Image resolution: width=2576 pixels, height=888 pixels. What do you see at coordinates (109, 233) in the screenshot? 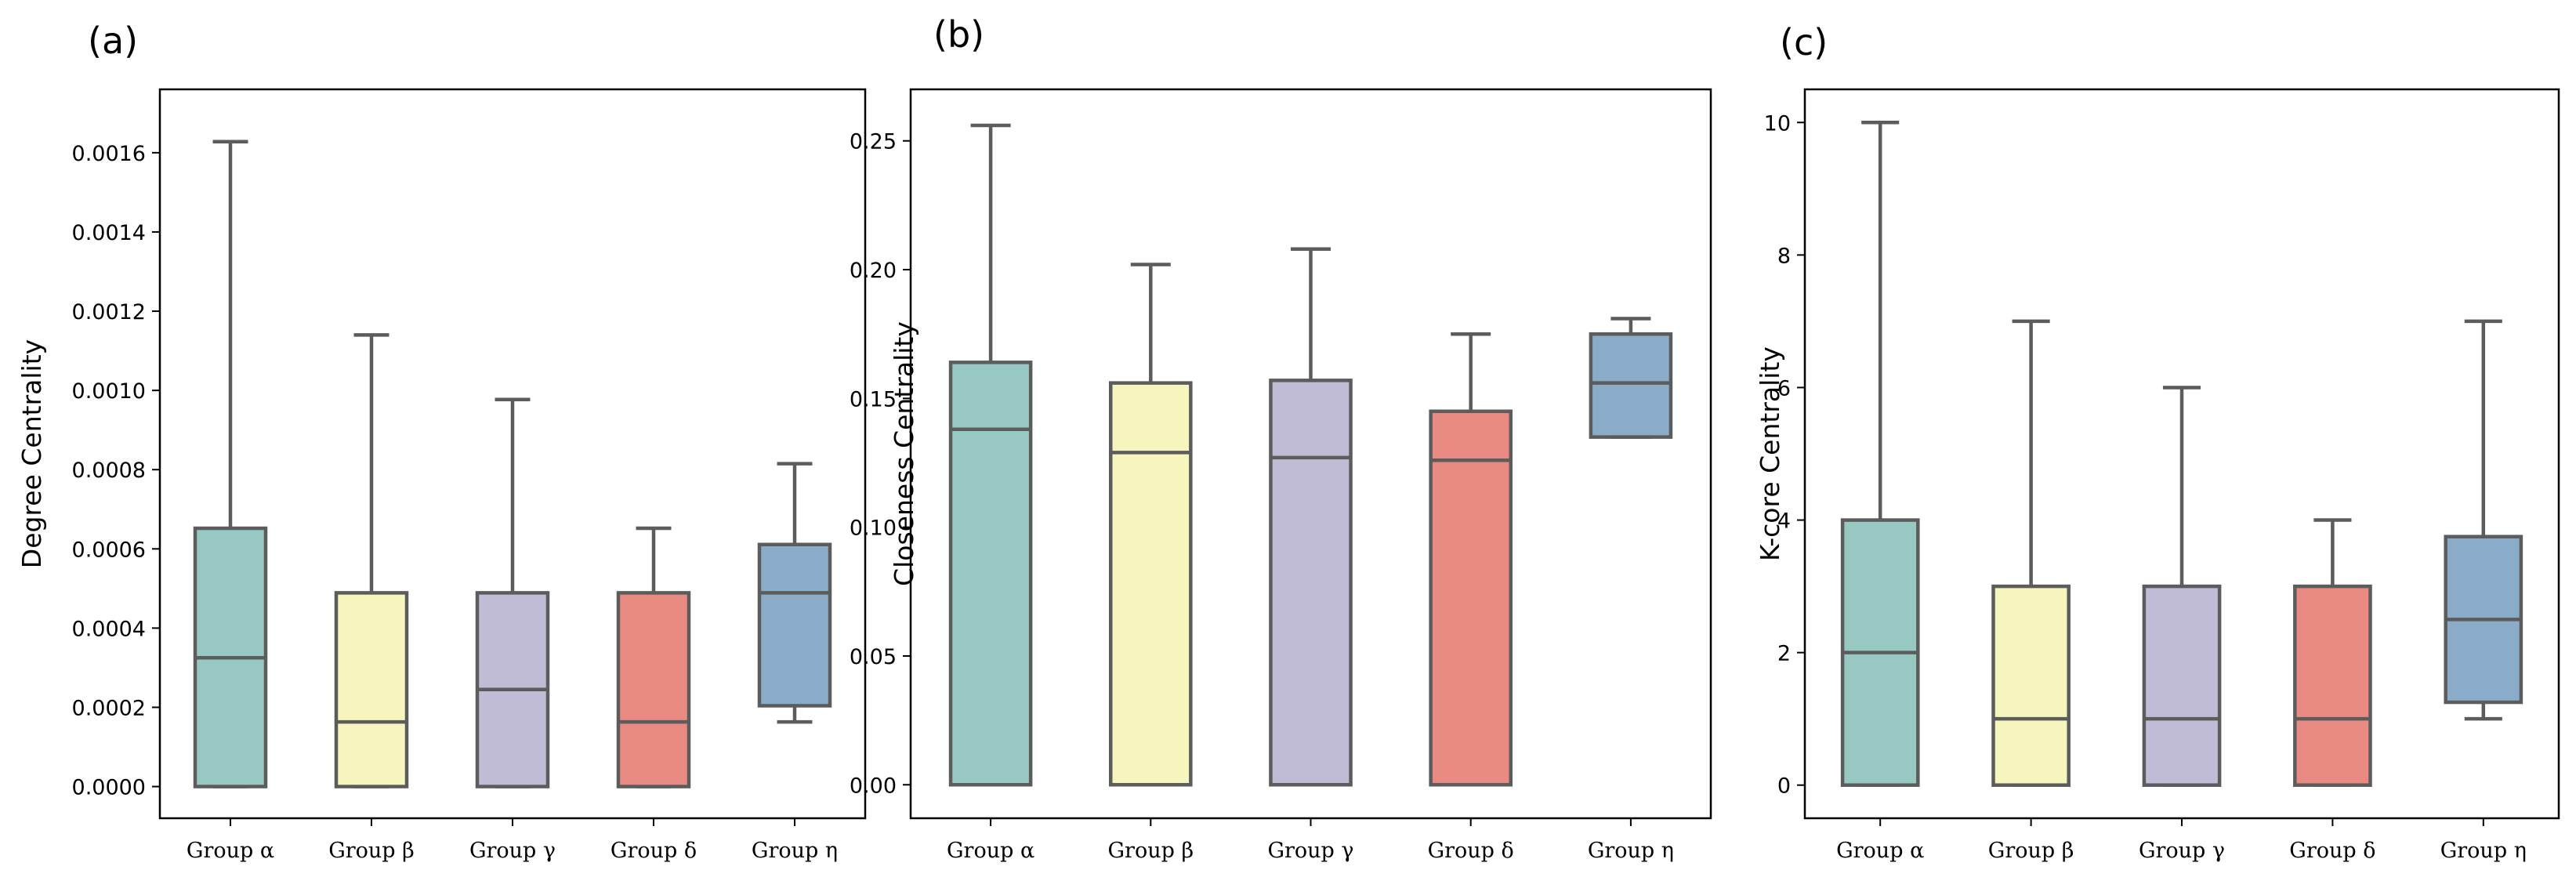
I see `y-tick-label: 0.0014` at bounding box center [109, 233].